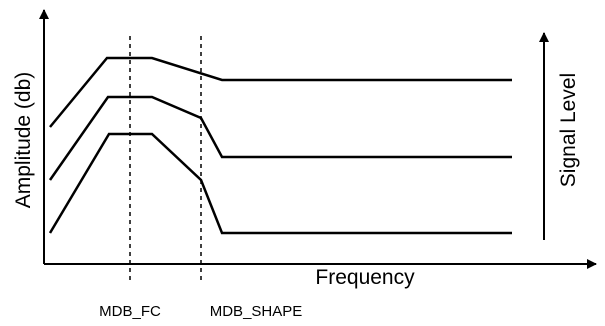 The height and width of the screenshot is (326, 605). What do you see at coordinates (365, 277) in the screenshot?
I see `x-axis-label: Frequency` at bounding box center [365, 277].